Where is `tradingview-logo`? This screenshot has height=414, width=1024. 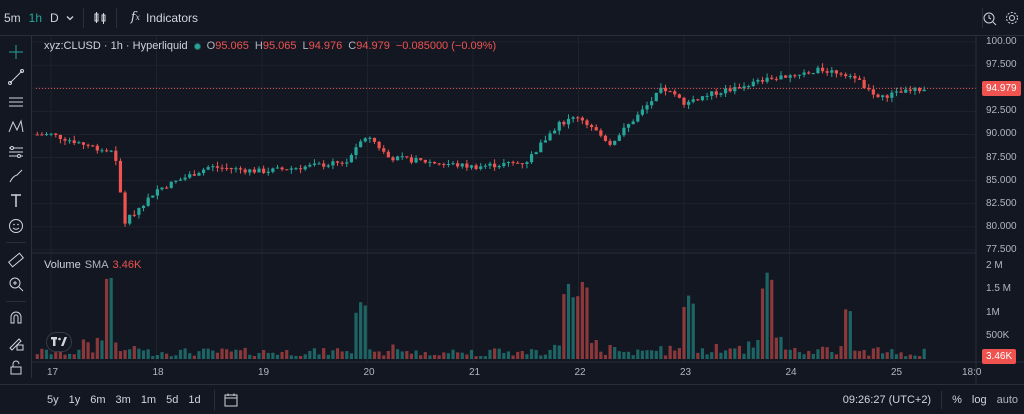
tradingview-logo is located at coordinates (59, 342).